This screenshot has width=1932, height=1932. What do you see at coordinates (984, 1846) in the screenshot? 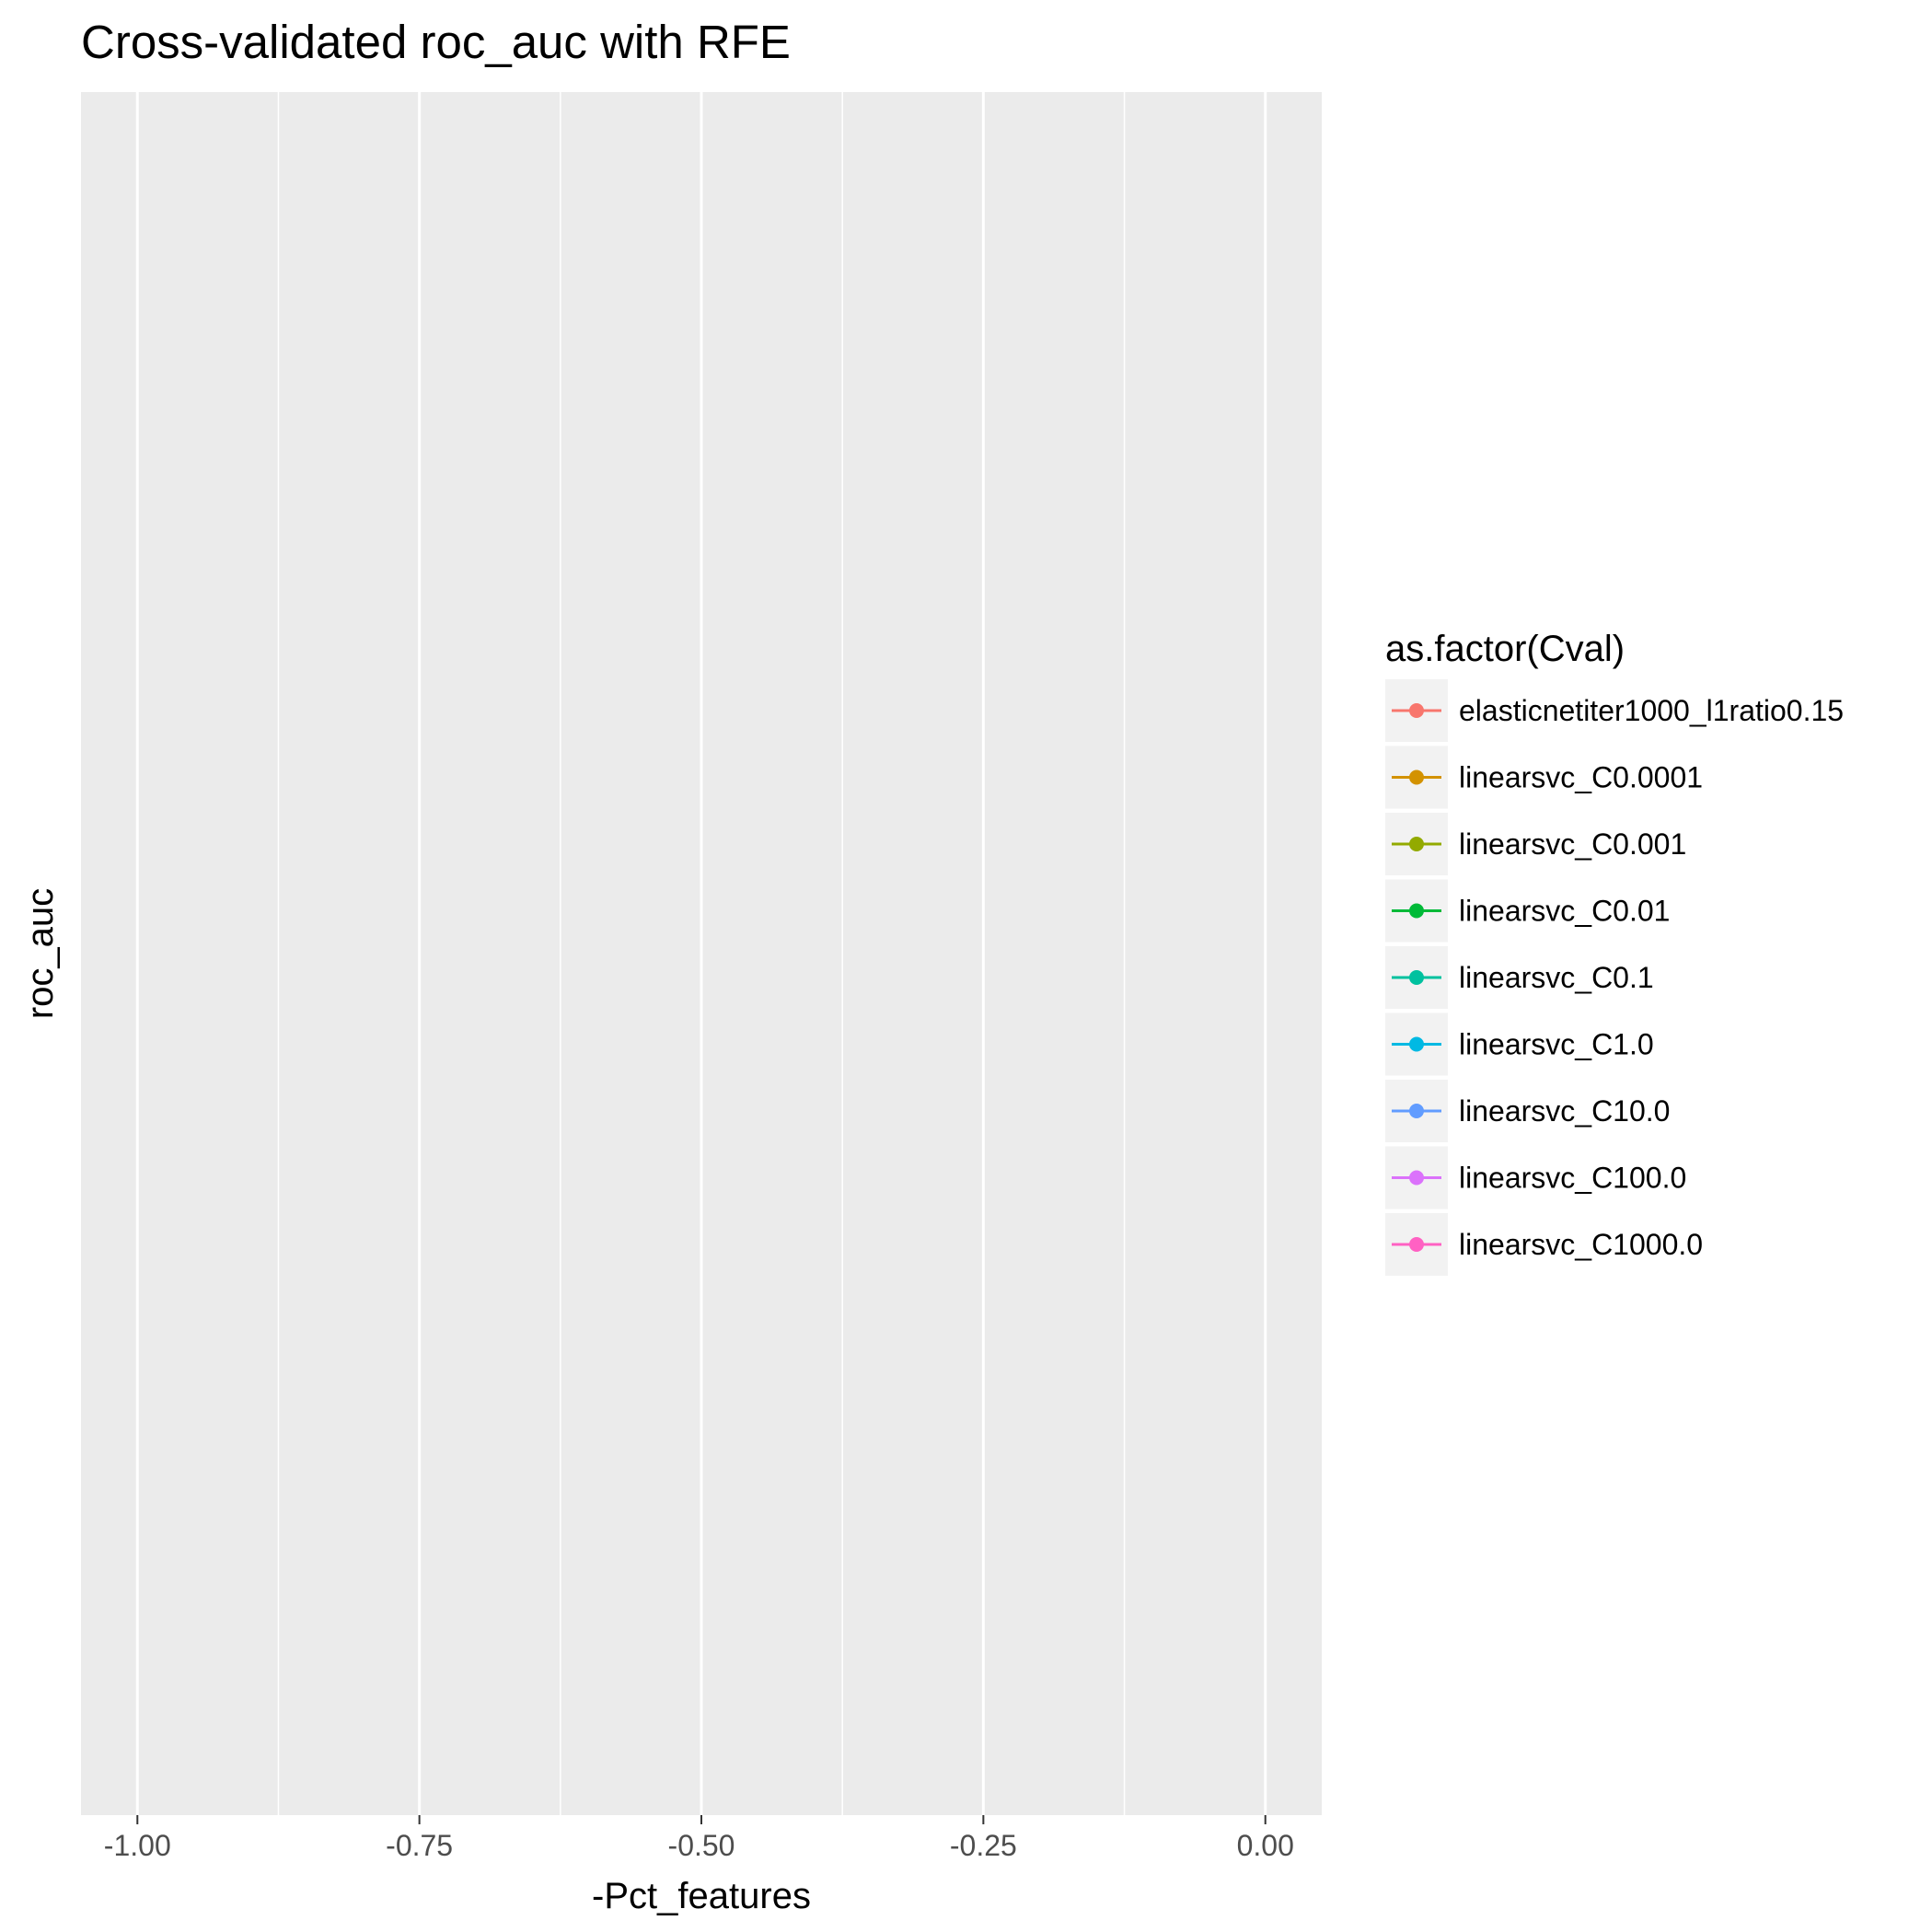
I see `x-tick-label: -0.25` at bounding box center [984, 1846].